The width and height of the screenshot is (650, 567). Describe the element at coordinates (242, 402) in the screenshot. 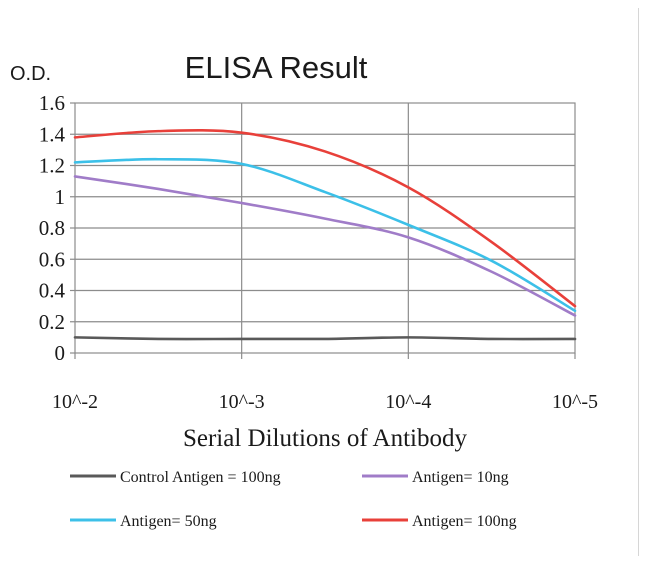

I see `x-tick-label: 10^-3` at that location.